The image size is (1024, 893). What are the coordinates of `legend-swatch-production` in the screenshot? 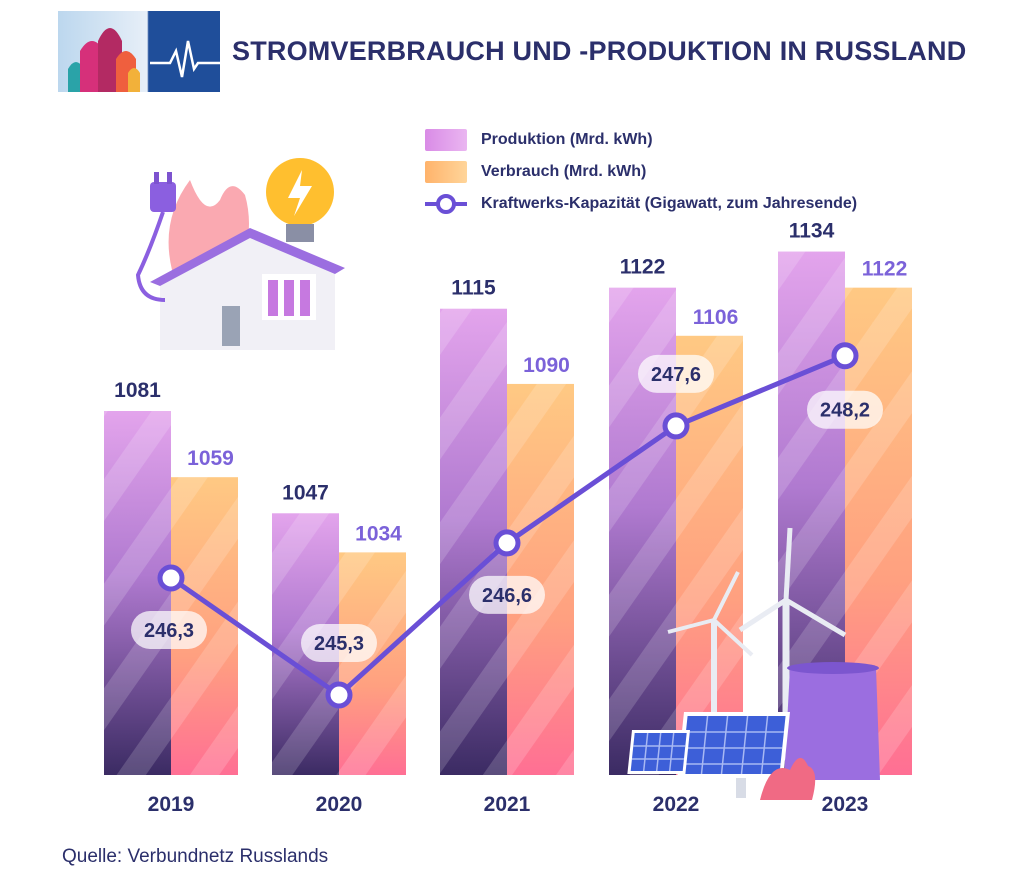 It's located at (446, 140).